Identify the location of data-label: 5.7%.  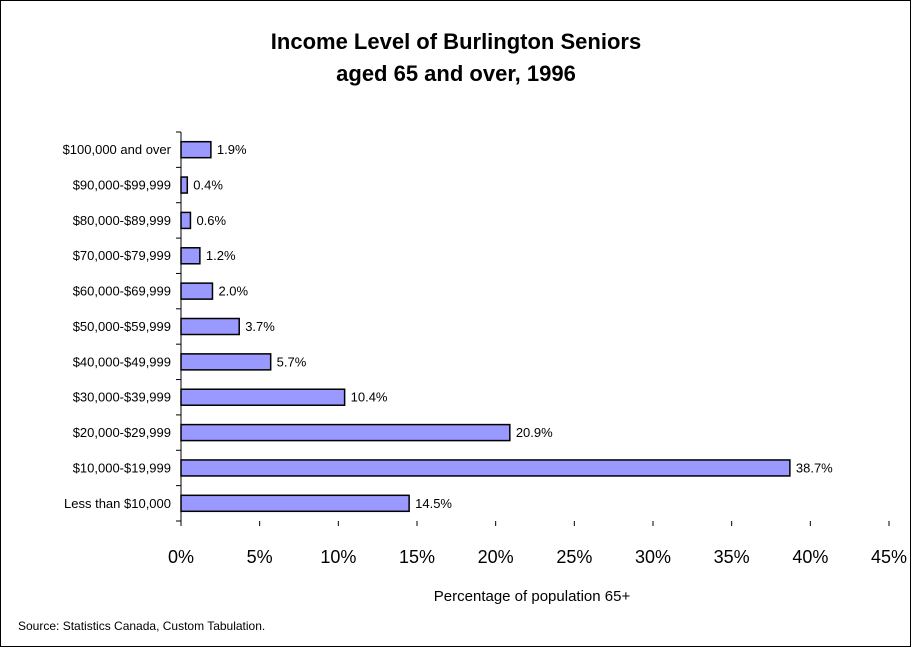
(292, 361).